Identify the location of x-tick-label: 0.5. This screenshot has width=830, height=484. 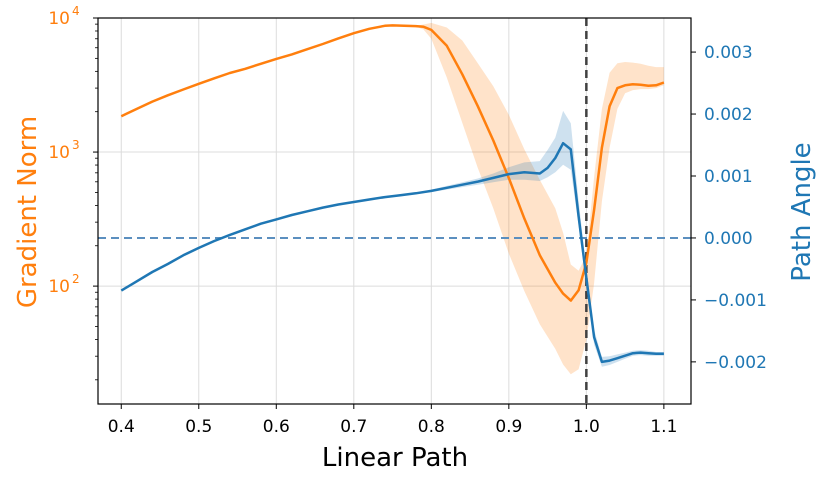
(198, 427).